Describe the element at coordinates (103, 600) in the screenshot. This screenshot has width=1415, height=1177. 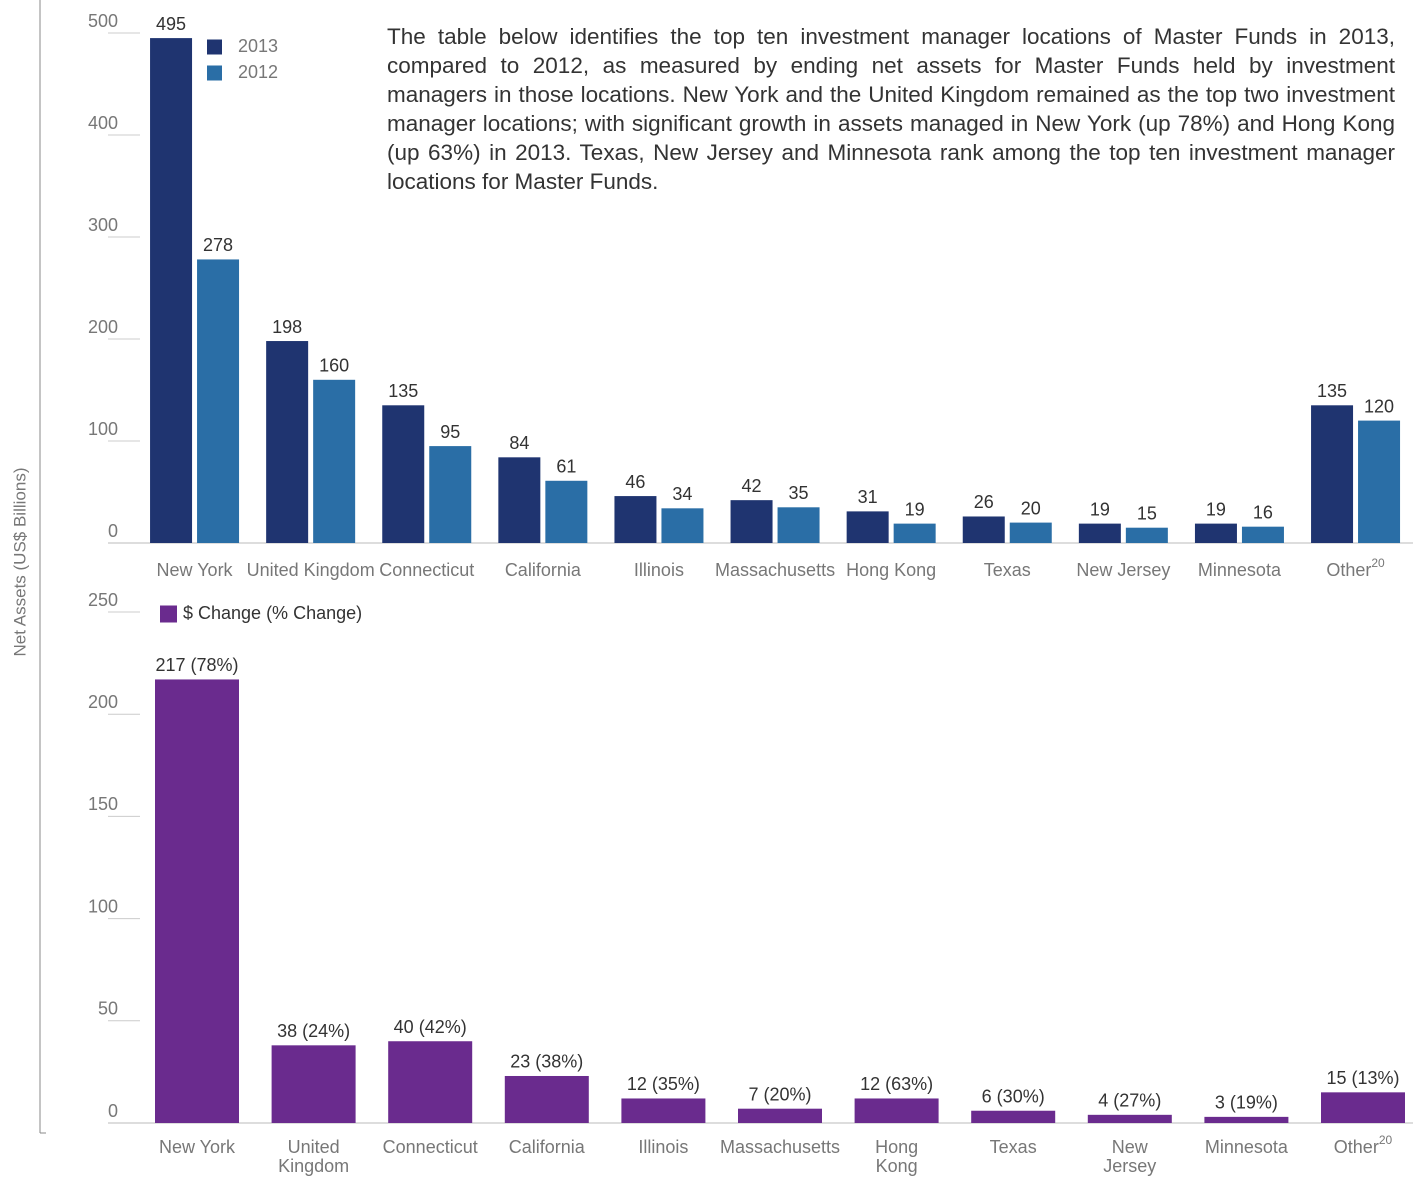
I see `y-tick-label: 250` at that location.